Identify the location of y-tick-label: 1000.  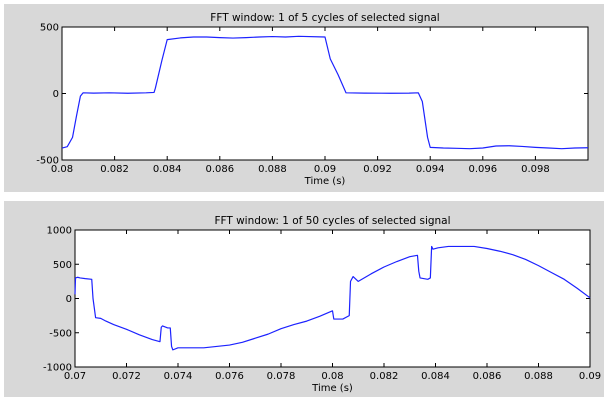
(59, 231).